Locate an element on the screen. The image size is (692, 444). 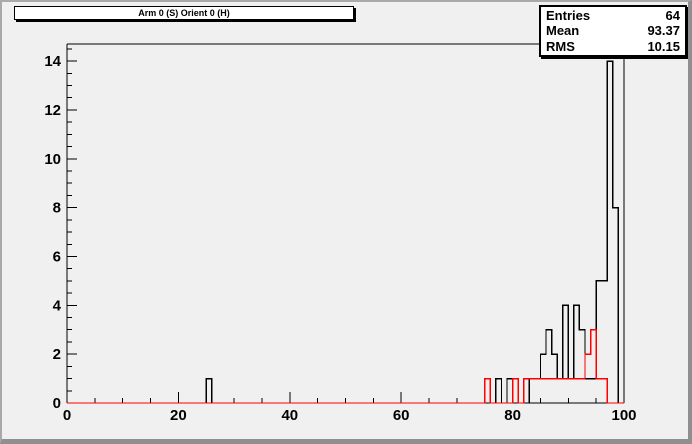
y-tick-label: 6 is located at coordinates (57, 256).